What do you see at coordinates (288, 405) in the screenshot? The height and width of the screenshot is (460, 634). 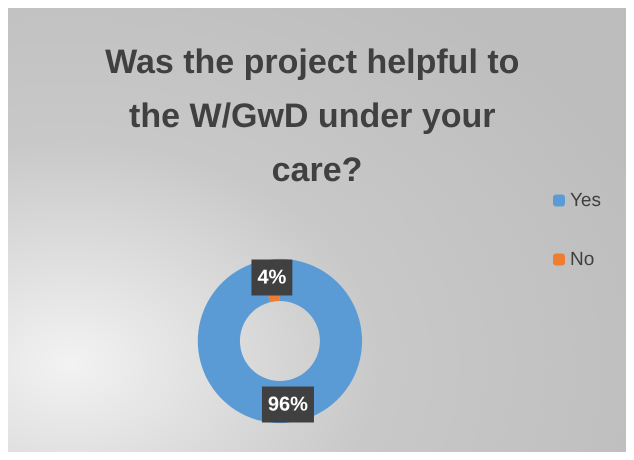 I see `data-label: 96%` at bounding box center [288, 405].